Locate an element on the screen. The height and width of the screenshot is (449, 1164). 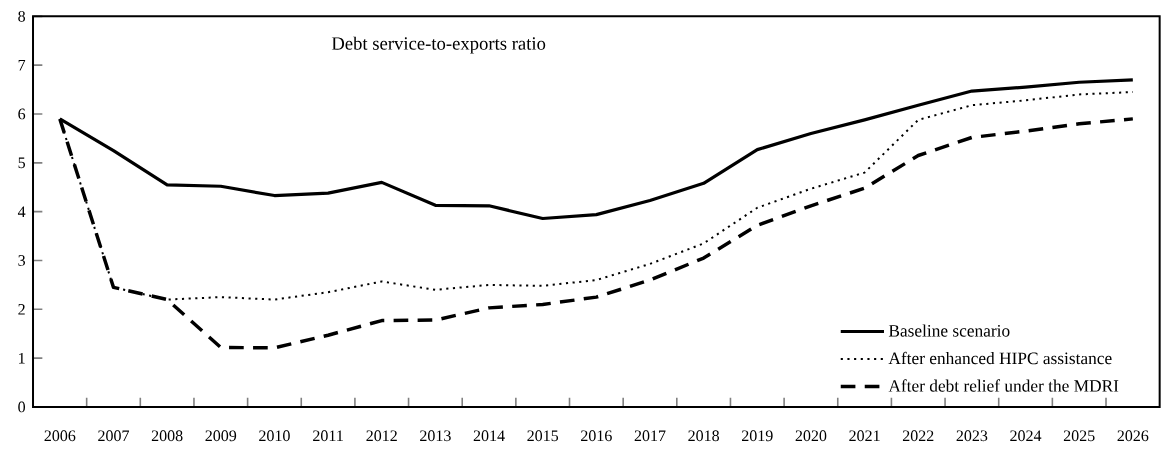
y-tick-label: 5 is located at coordinates (22, 163).